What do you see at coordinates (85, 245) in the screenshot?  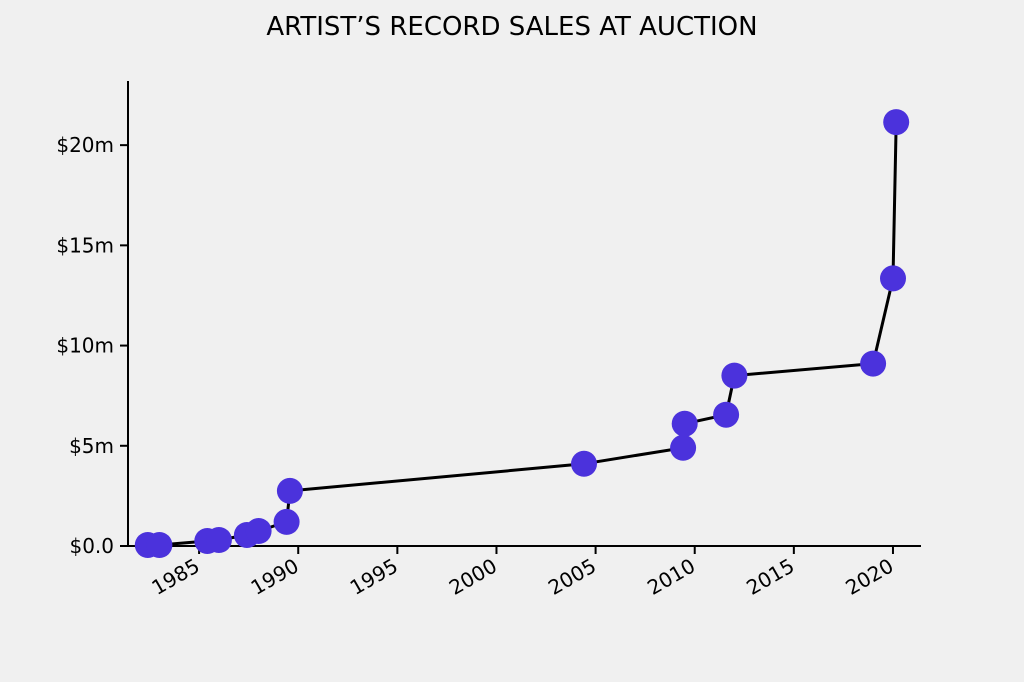 I see `y-tick-label: $15m` at bounding box center [85, 245].